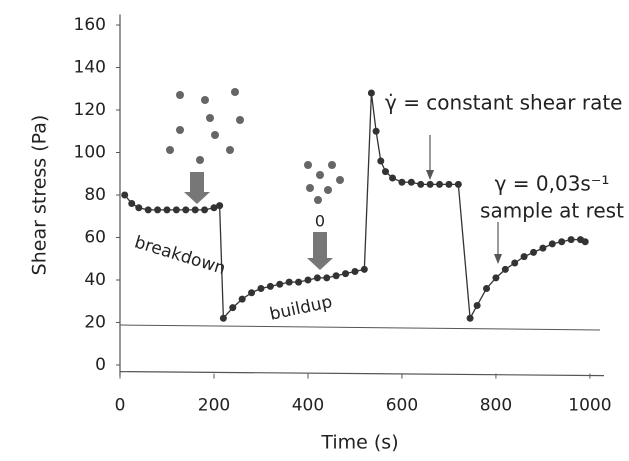  What do you see at coordinates (95, 280) in the screenshot?
I see `y-tick-label: 40` at bounding box center [95, 280].